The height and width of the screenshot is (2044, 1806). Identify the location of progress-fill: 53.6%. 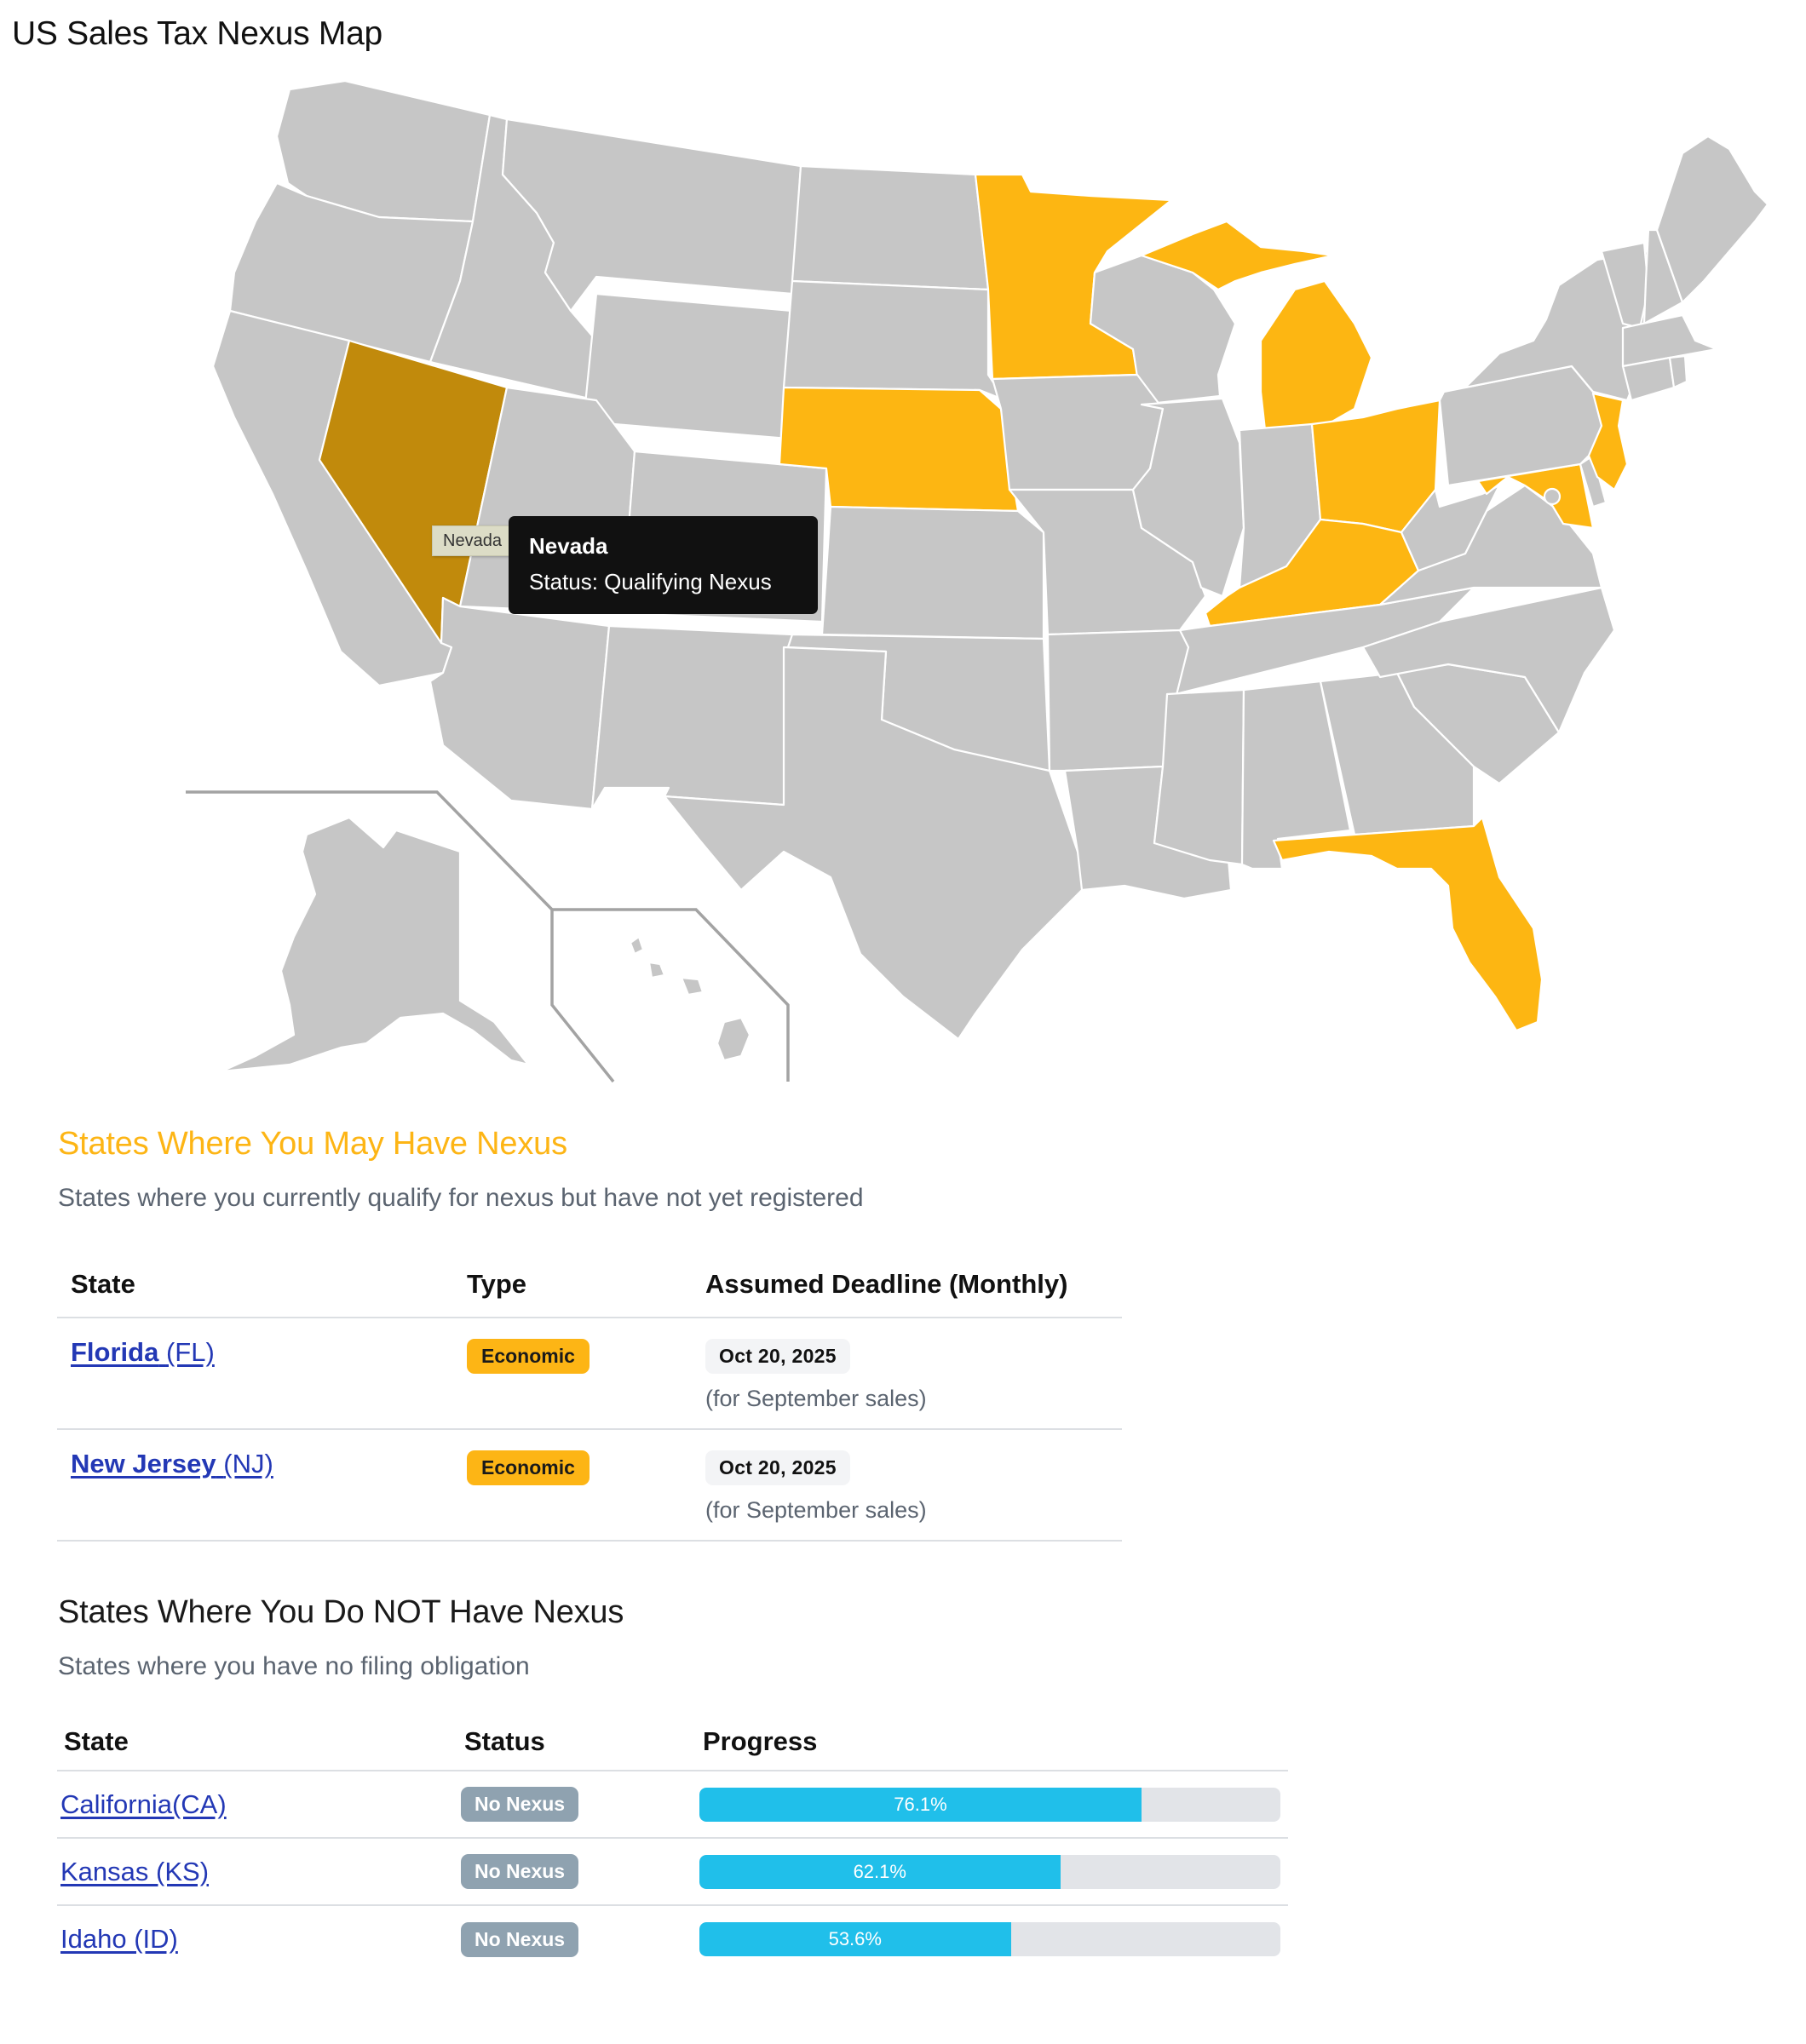
(855, 1939).